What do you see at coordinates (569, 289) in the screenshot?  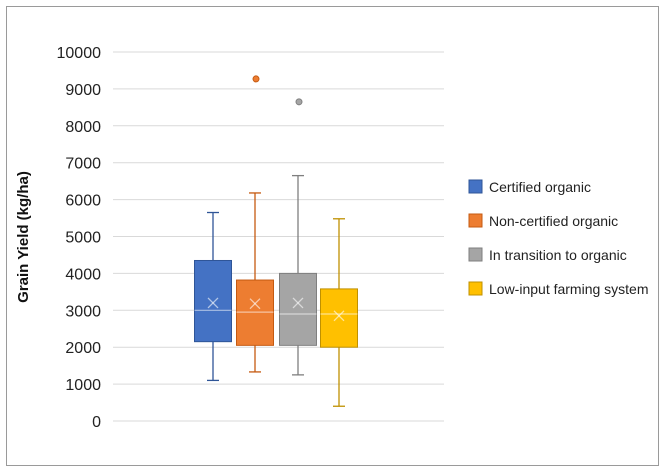 I see `legend-label: Low-input farming system` at bounding box center [569, 289].